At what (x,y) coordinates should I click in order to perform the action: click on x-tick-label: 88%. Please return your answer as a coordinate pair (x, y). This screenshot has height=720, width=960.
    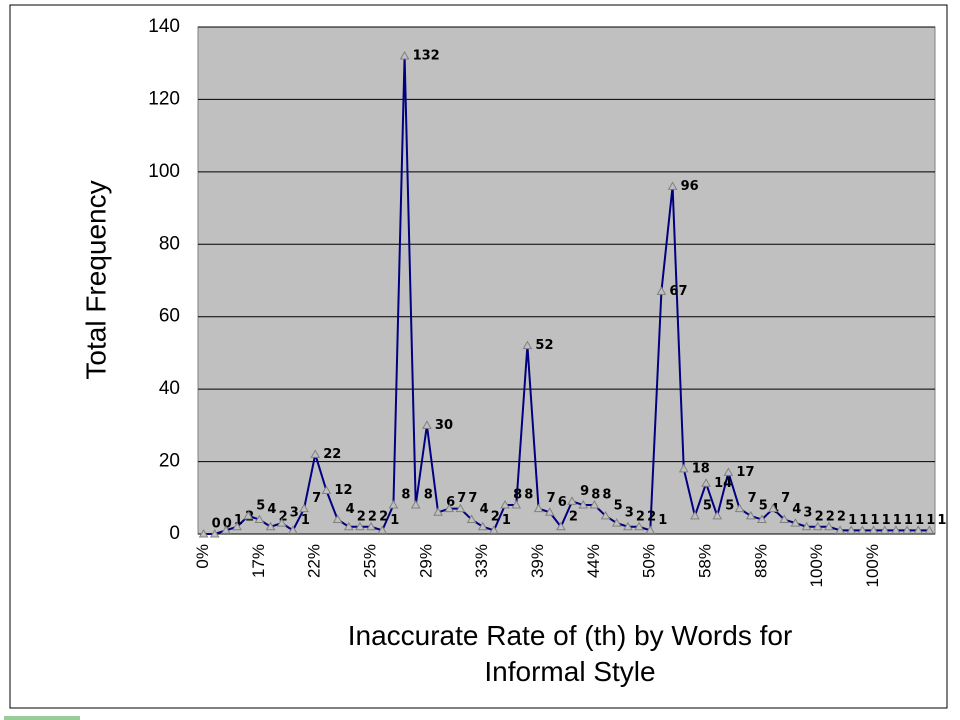
    Looking at the image, I should click on (760, 561).